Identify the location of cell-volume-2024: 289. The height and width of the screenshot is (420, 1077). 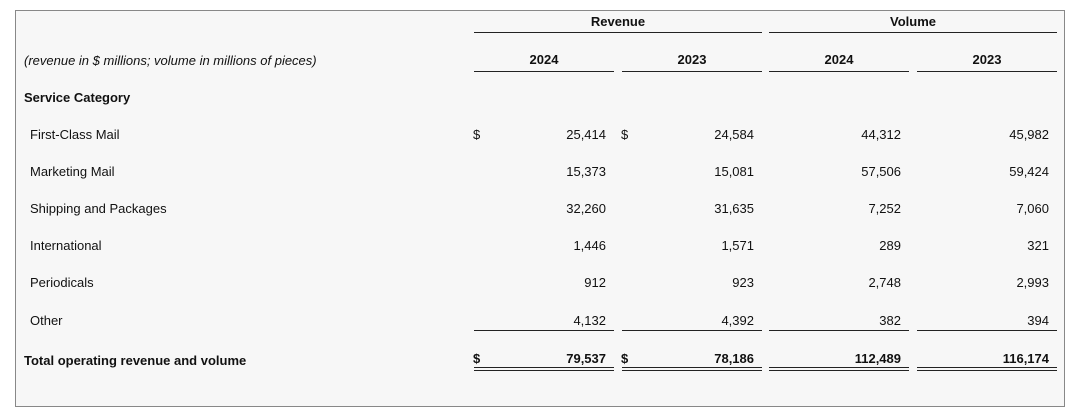
(890, 245).